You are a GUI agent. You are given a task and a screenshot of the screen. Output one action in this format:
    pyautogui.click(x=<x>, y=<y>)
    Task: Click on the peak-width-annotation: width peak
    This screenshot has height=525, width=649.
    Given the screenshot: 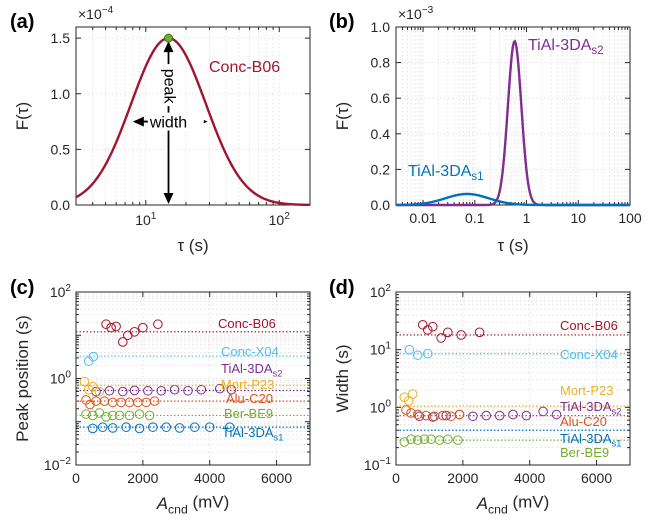 What is the action you would take?
    pyautogui.click(x=170, y=118)
    